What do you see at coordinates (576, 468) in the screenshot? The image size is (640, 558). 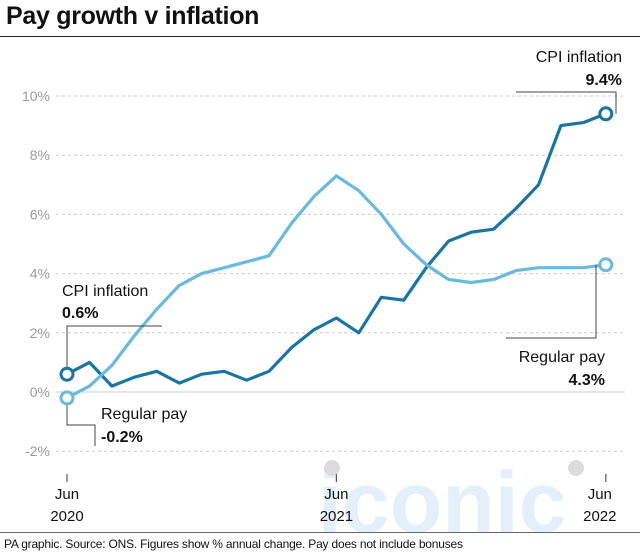 I see `watermark-dot-right` at bounding box center [576, 468].